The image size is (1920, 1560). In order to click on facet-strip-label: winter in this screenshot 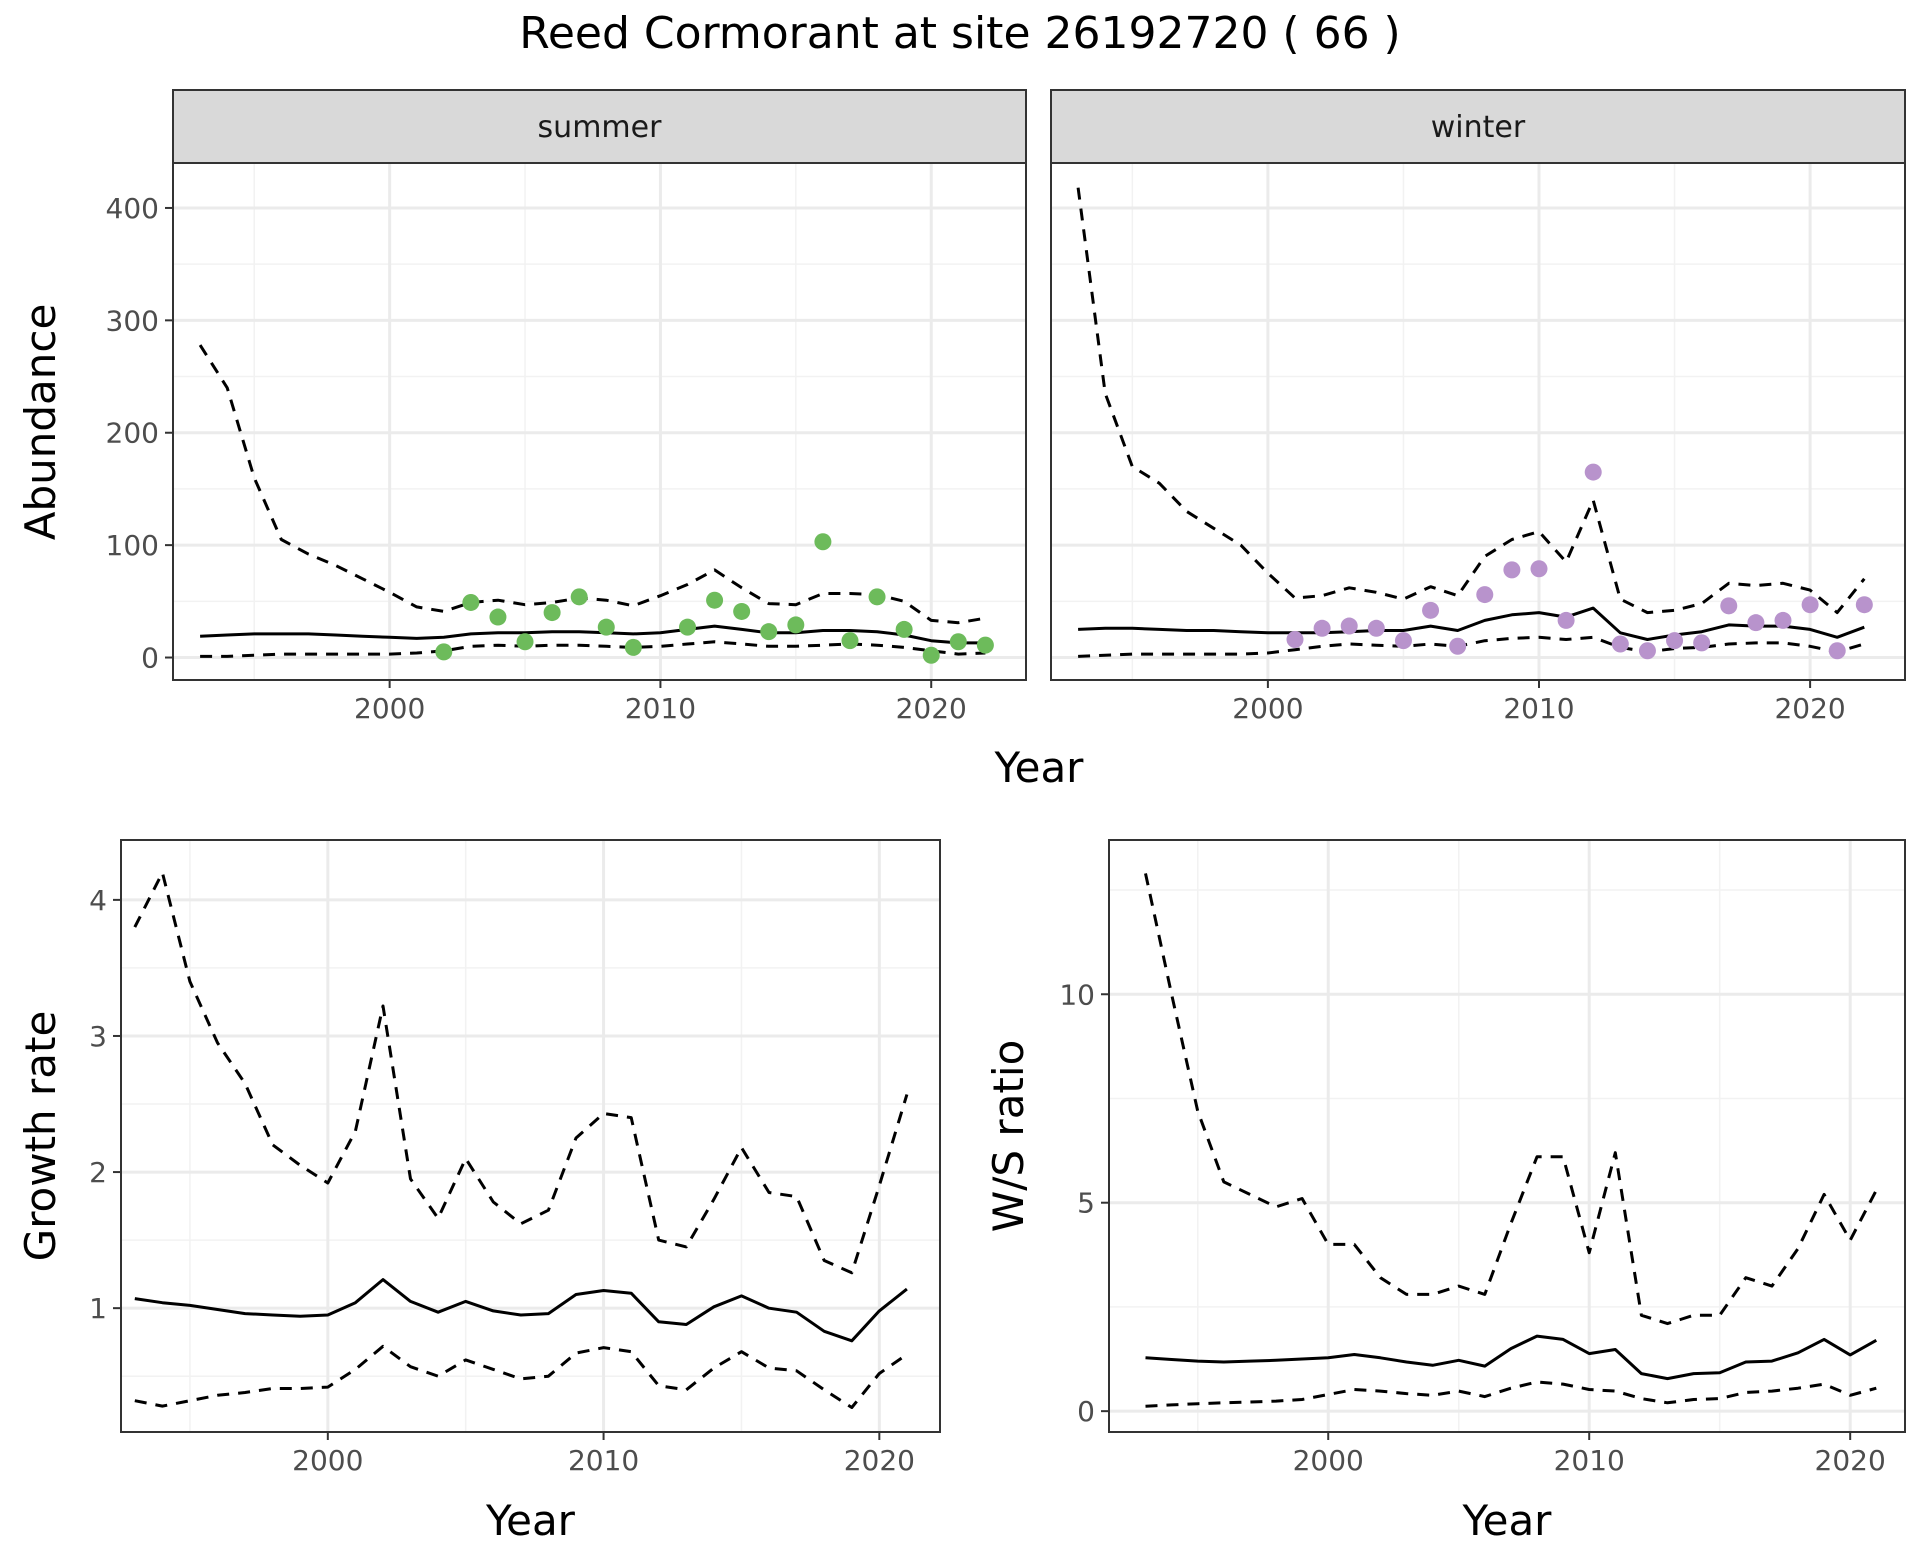, I will do `click(1478, 127)`.